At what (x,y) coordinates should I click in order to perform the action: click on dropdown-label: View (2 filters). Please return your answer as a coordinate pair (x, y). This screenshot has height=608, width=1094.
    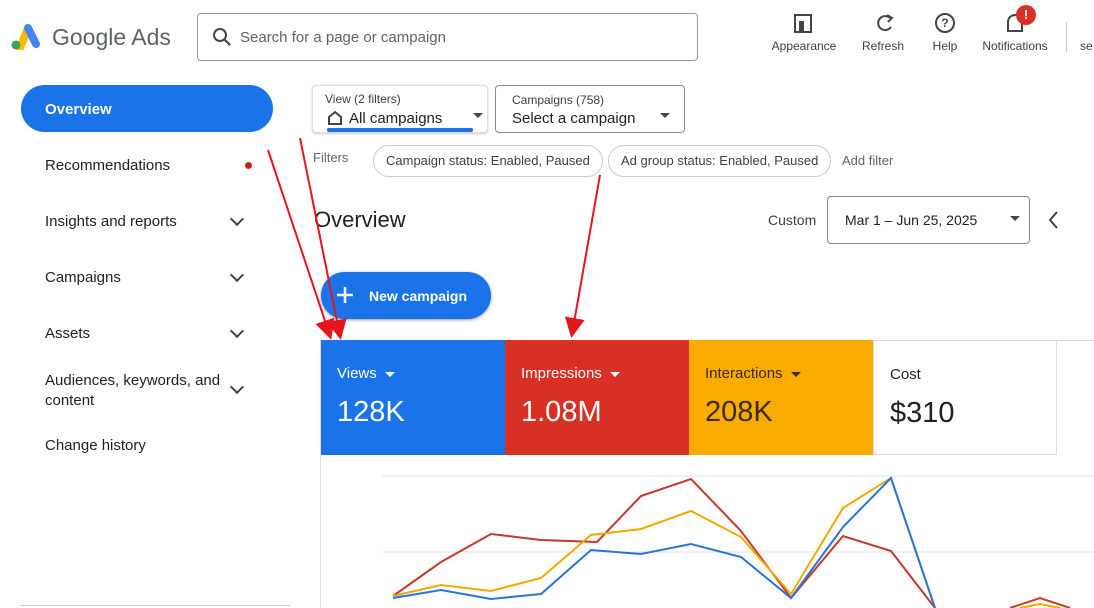
    Looking at the image, I should click on (363, 99).